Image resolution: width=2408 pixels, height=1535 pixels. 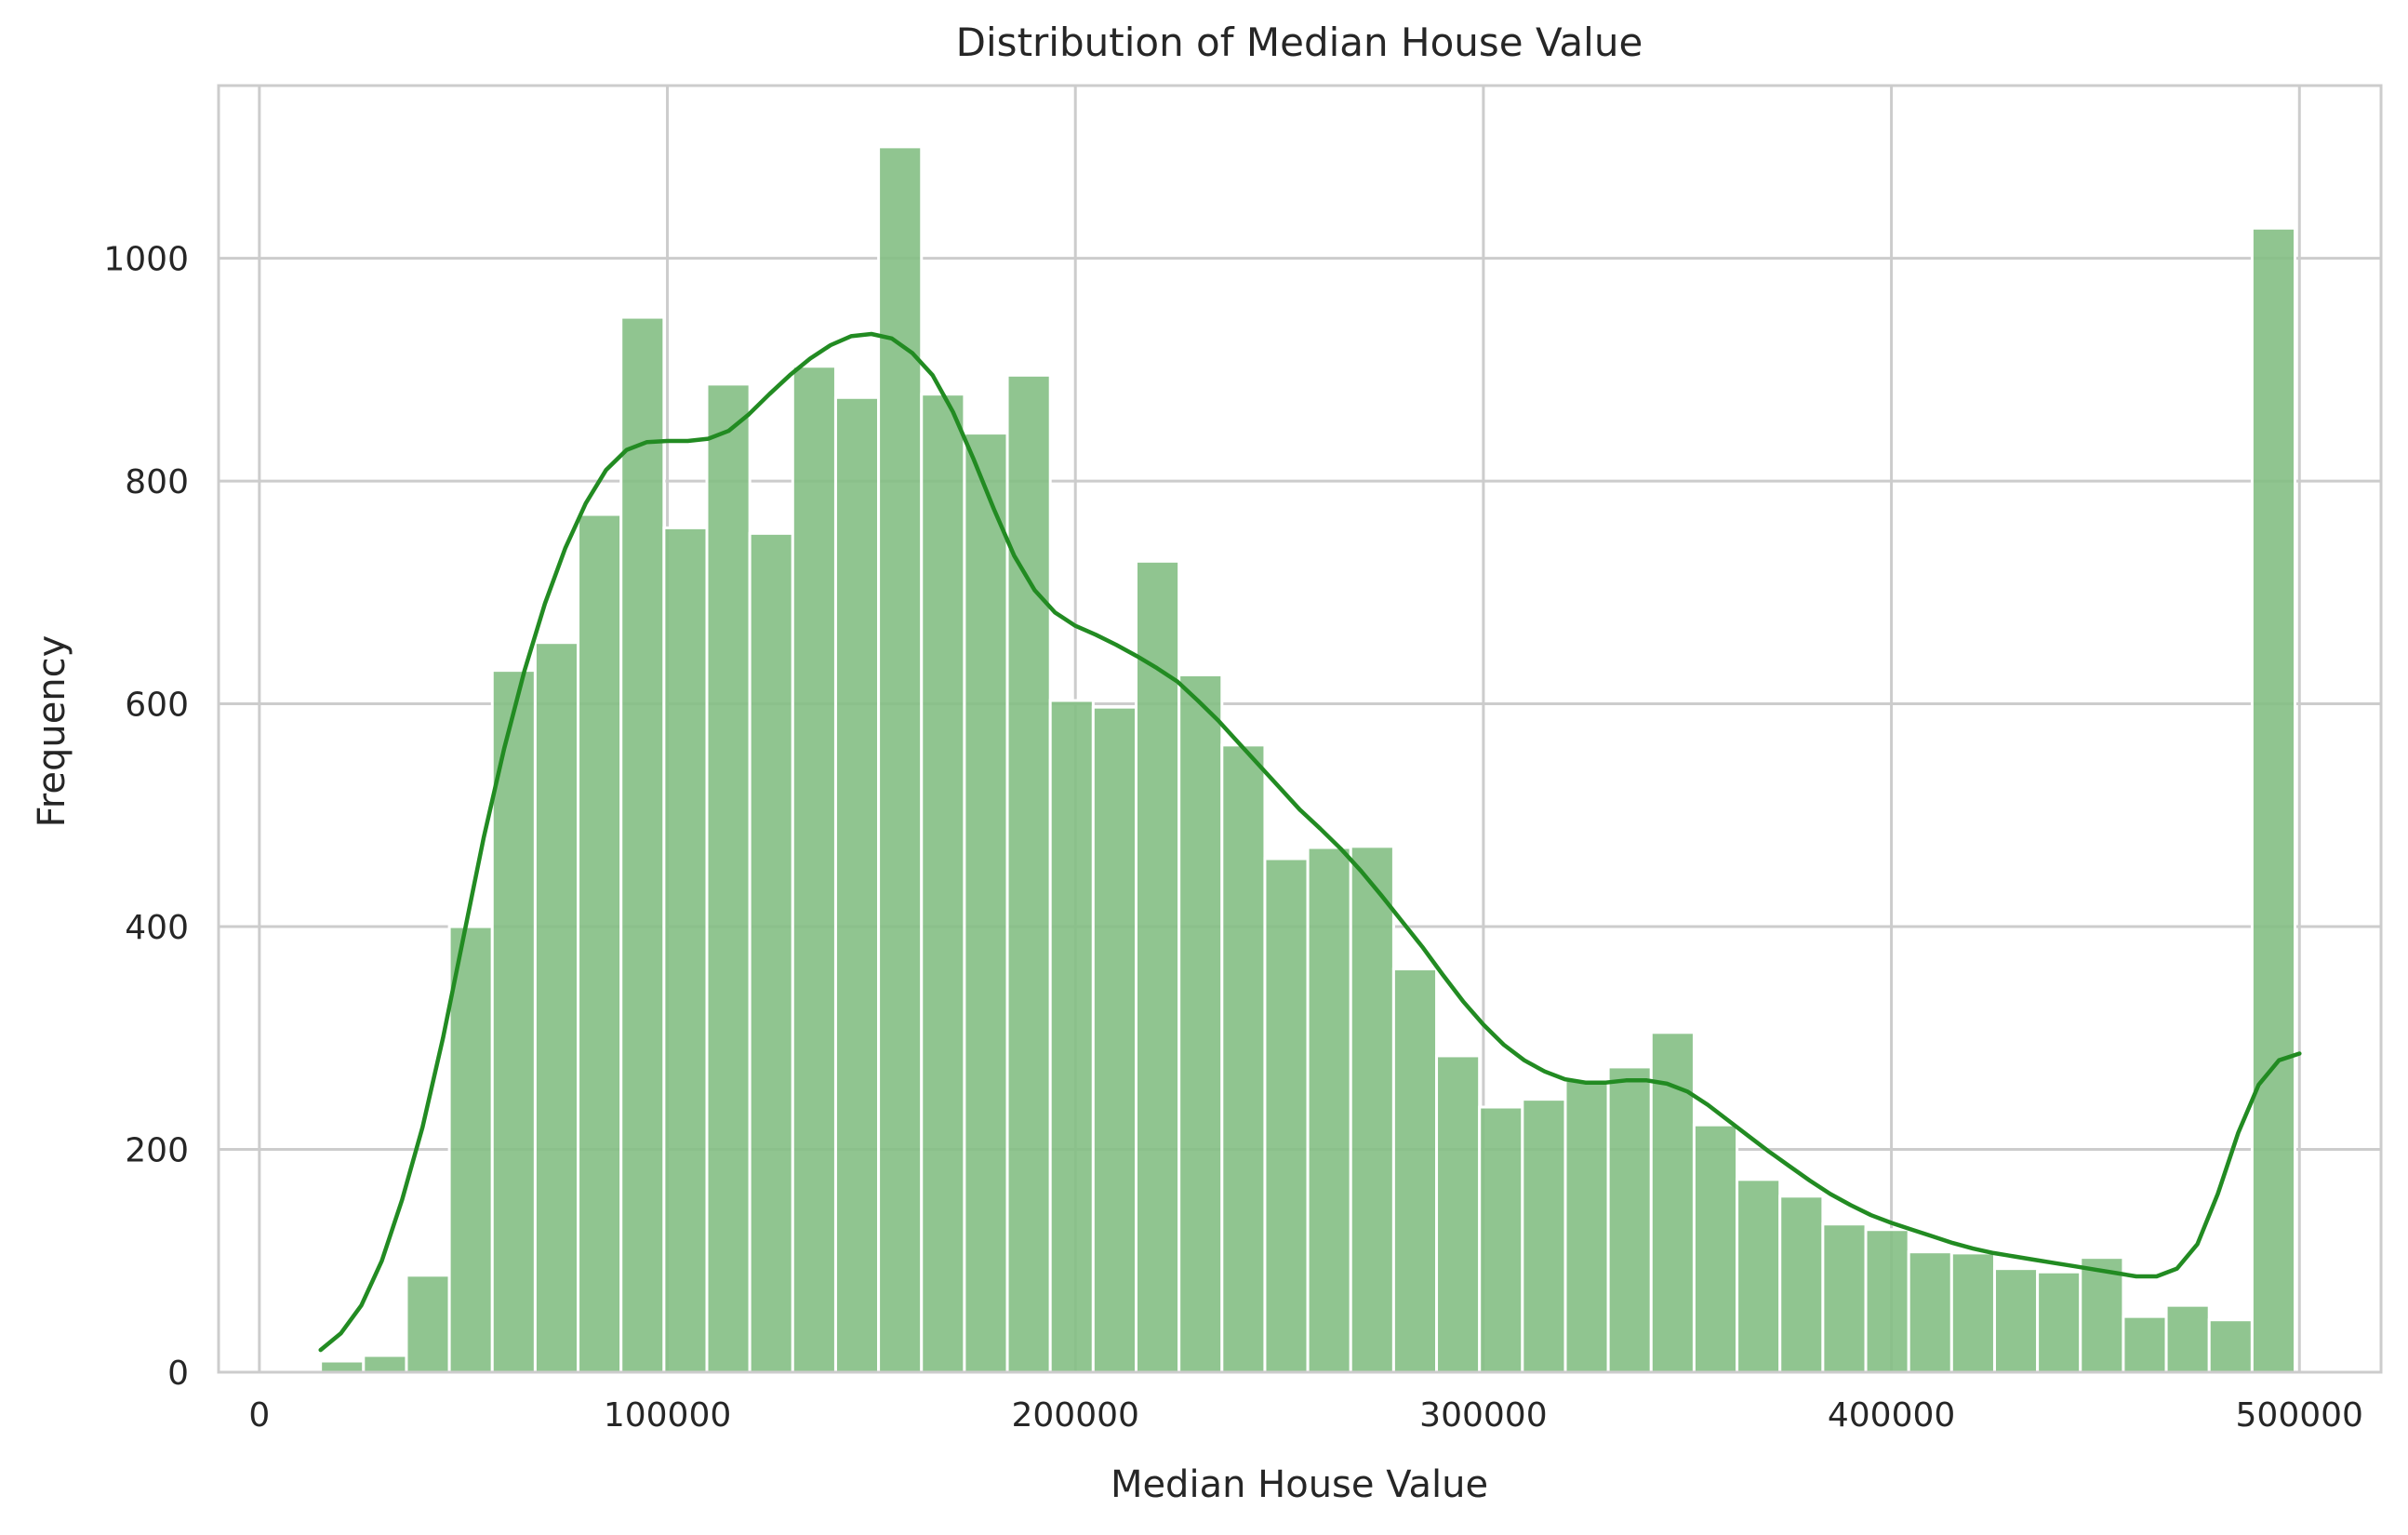 What do you see at coordinates (1300, 43) in the screenshot?
I see `chart-title: Distribution of Median House Value` at bounding box center [1300, 43].